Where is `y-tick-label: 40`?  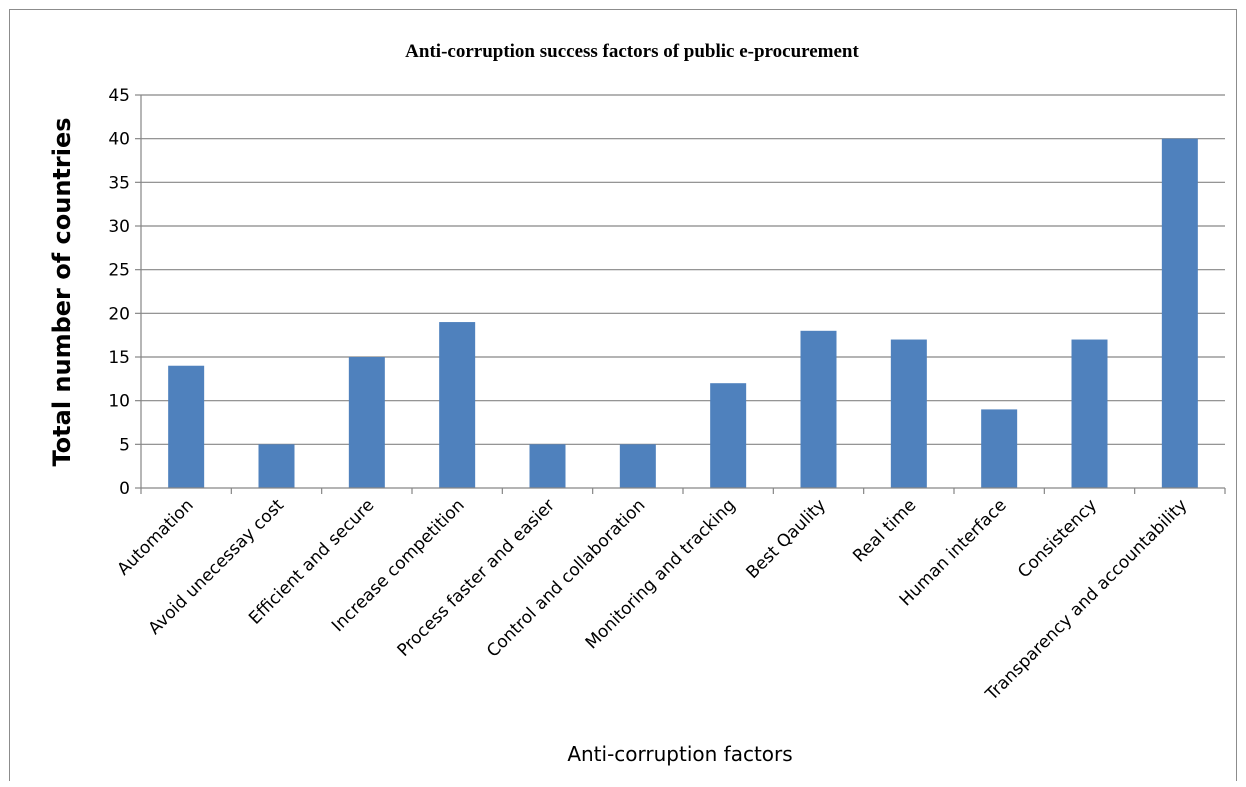
y-tick-label: 40 is located at coordinates (119, 140).